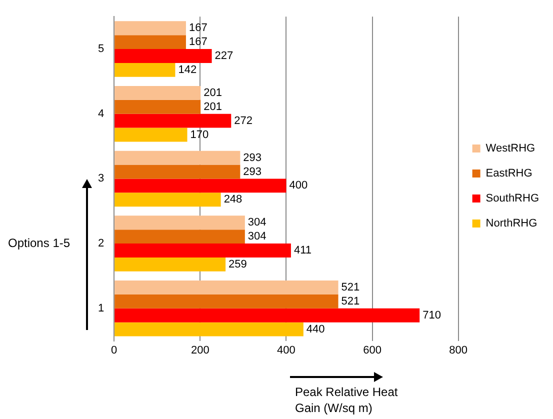 This screenshot has height=419, width=553. I want to click on y-axis-title: Options 1-5, so click(39, 243).